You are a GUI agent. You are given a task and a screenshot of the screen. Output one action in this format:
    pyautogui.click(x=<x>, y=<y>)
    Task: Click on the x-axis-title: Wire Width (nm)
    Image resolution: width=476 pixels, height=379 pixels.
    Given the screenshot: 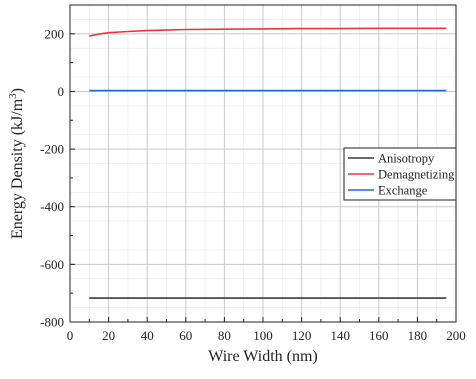 What is the action you would take?
    pyautogui.click(x=263, y=356)
    